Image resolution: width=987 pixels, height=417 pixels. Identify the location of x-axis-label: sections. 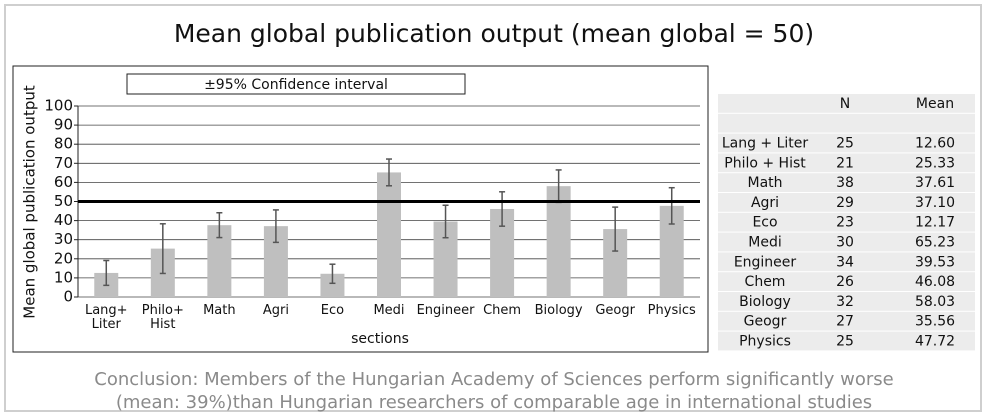
(380, 339).